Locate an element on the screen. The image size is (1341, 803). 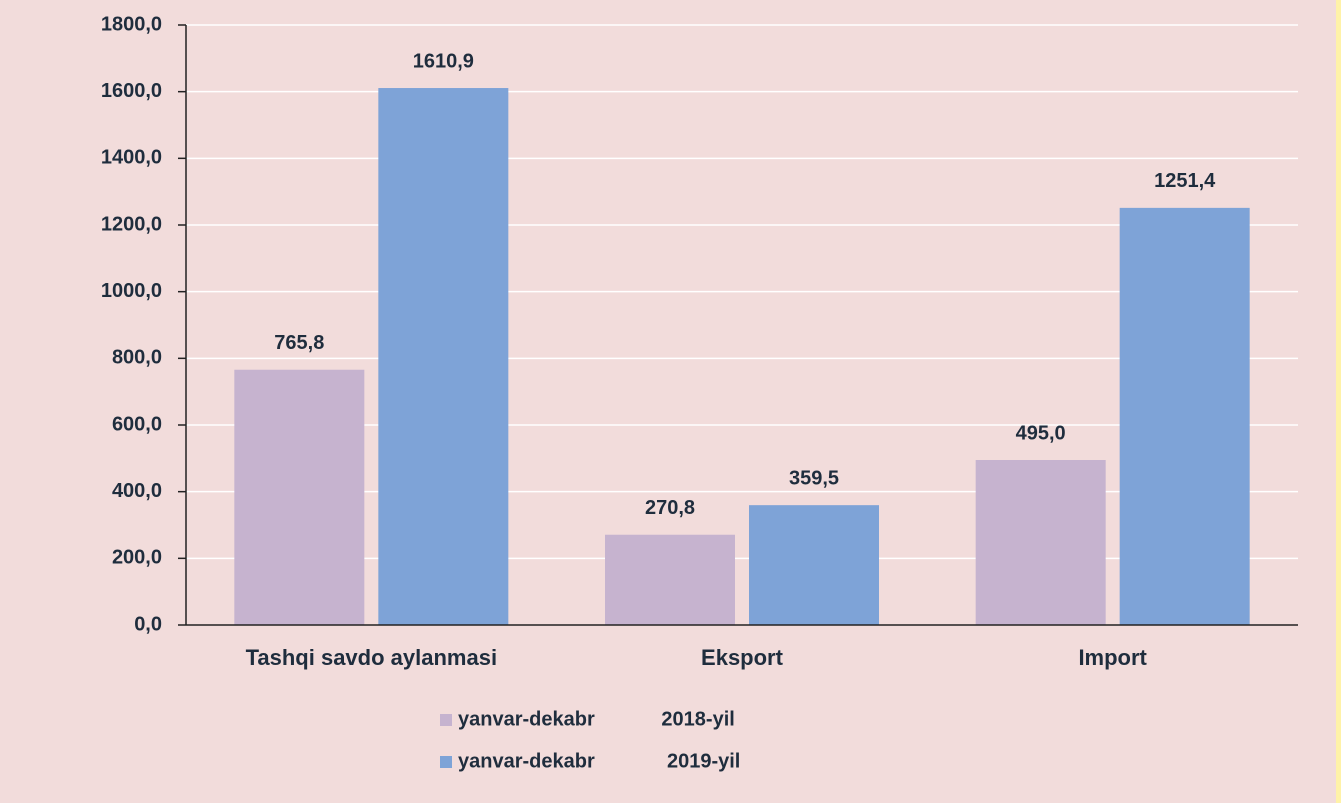
data-label: 1251,4 is located at coordinates (1185, 181).